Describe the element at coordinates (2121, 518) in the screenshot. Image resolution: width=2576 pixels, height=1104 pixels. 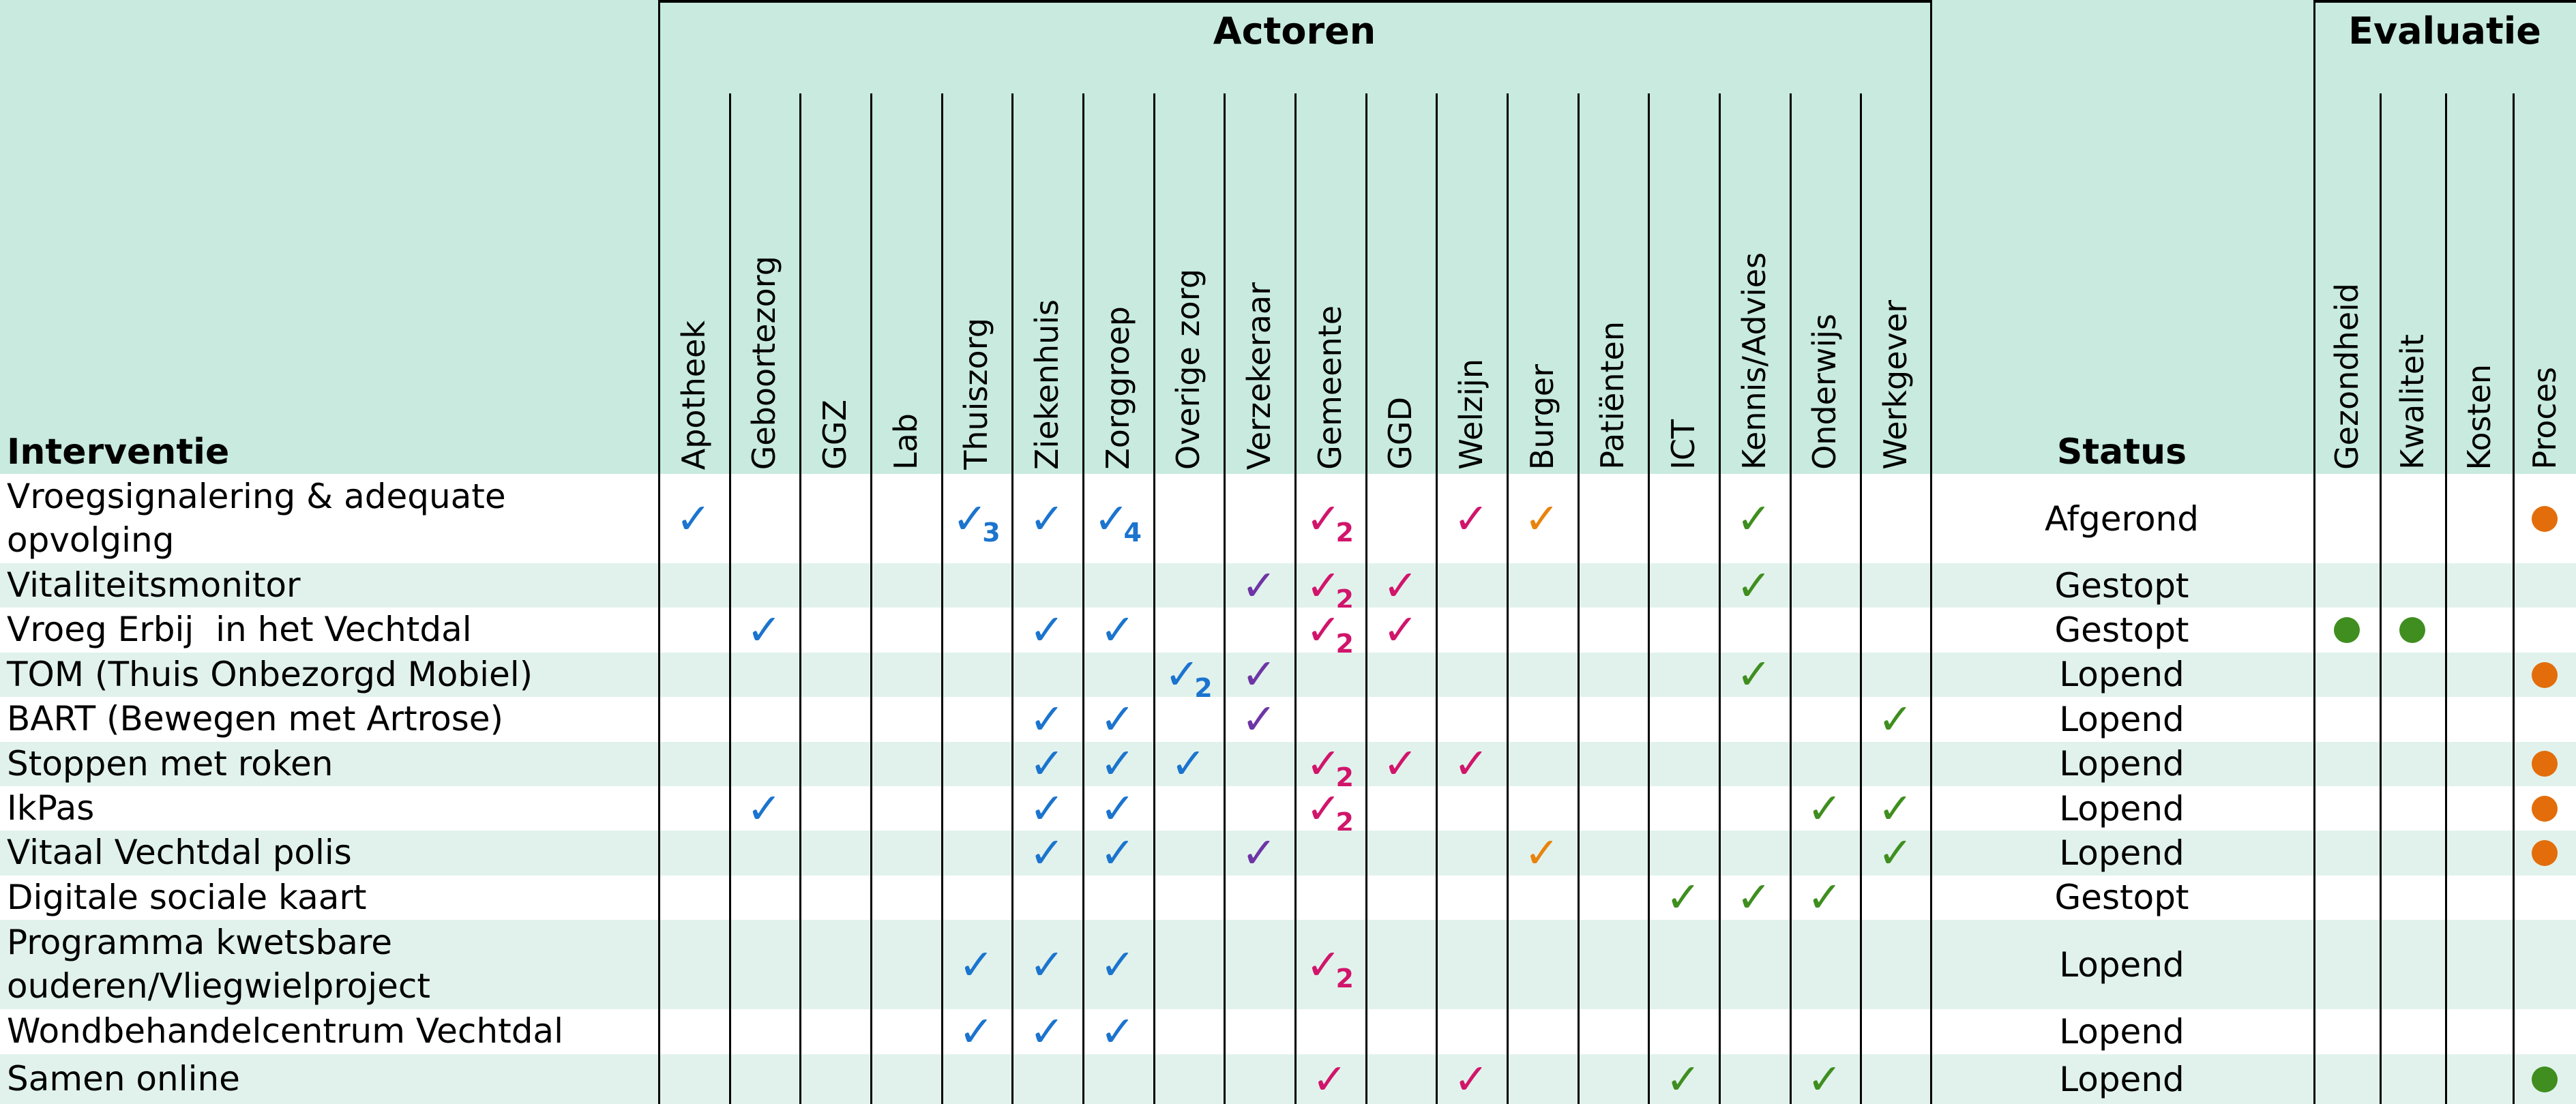
I see `status-value: Afgerond` at that location.